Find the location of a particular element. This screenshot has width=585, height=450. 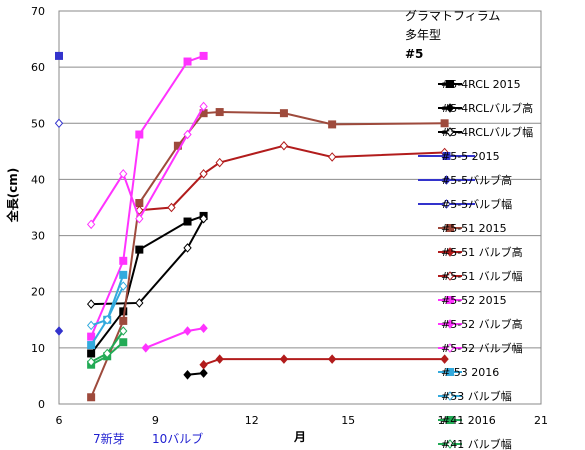

legend-entry-5: #5-5バルブ幅 is located at coordinates (465, 204).